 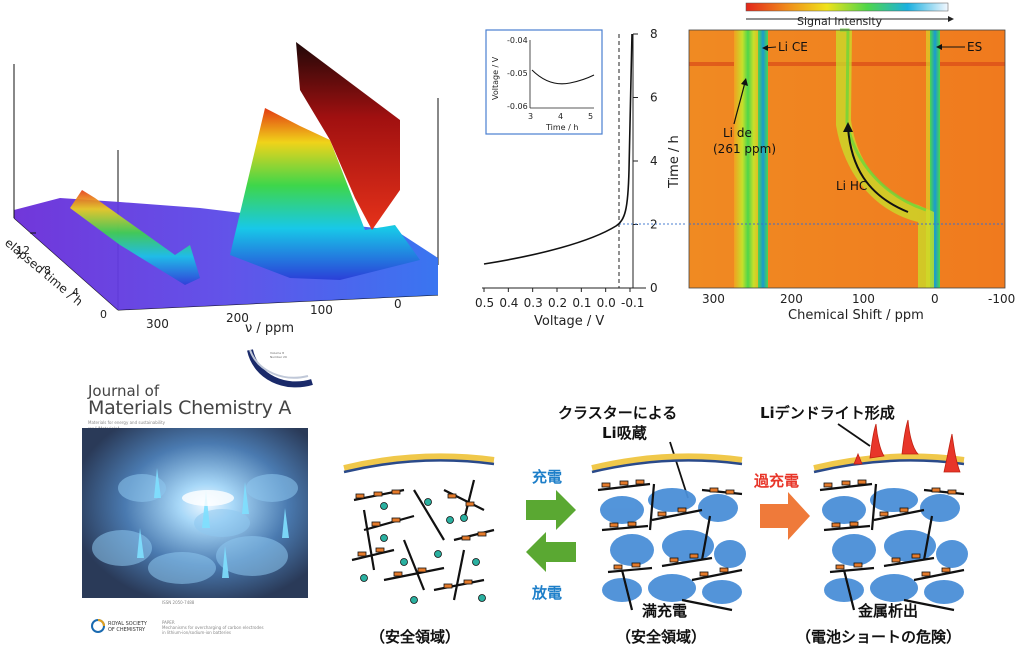 I want to click on inset-x-tick: 5, so click(x=590, y=116).